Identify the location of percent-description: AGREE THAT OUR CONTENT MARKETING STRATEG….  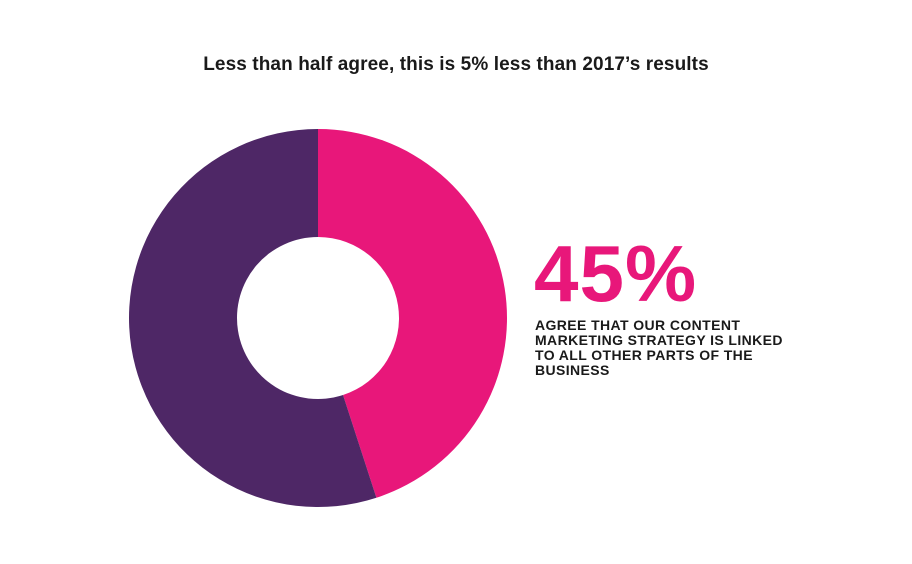
(659, 347).